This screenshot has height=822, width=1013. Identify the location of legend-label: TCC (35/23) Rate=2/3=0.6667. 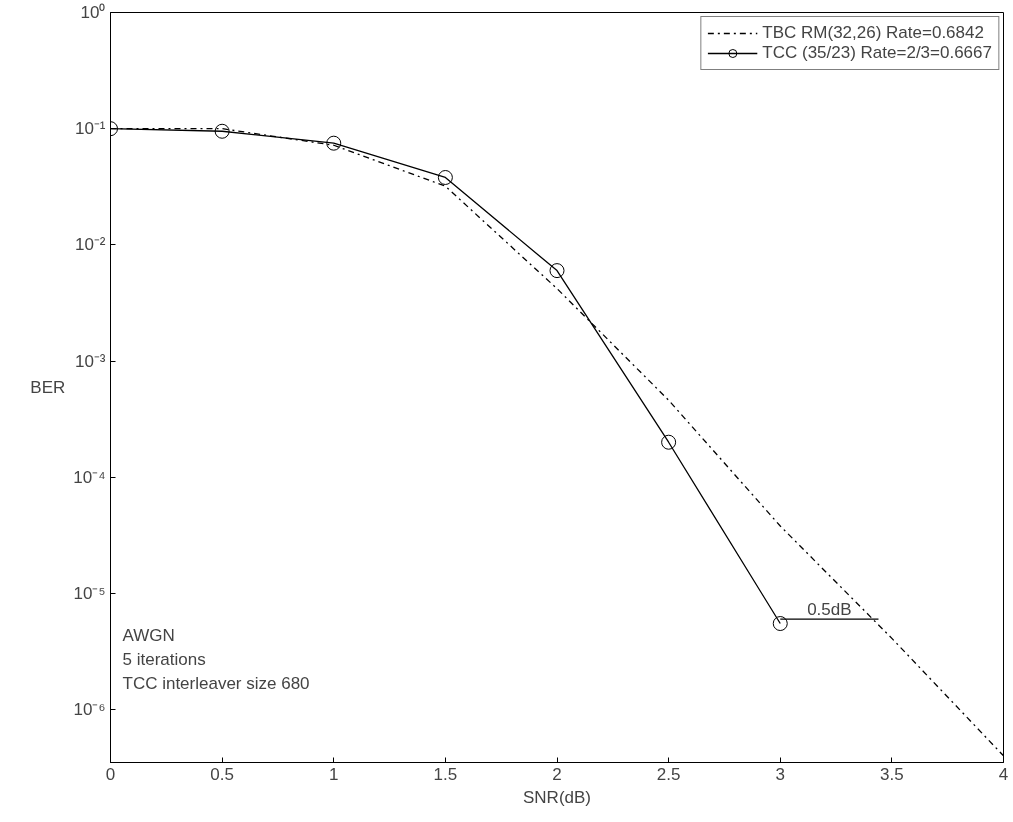
(877, 53).